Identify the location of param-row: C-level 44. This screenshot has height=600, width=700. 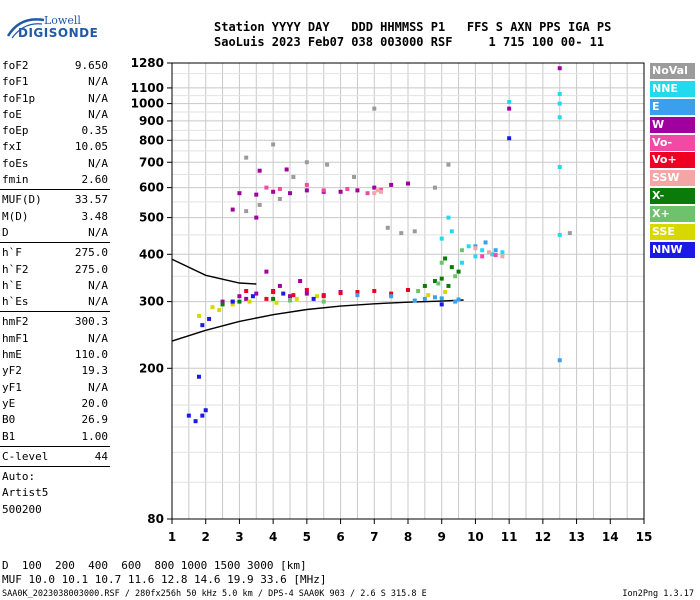
(55, 456).